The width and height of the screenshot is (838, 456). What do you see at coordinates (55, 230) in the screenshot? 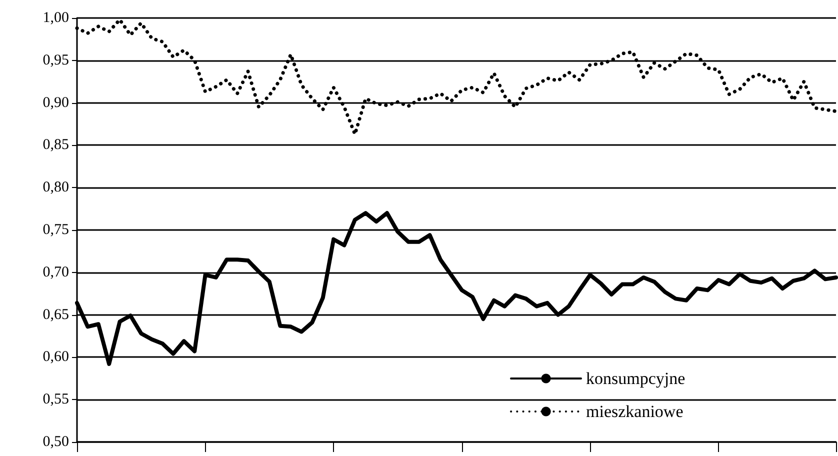
I see `y-tick-label: 0,75` at bounding box center [55, 230].